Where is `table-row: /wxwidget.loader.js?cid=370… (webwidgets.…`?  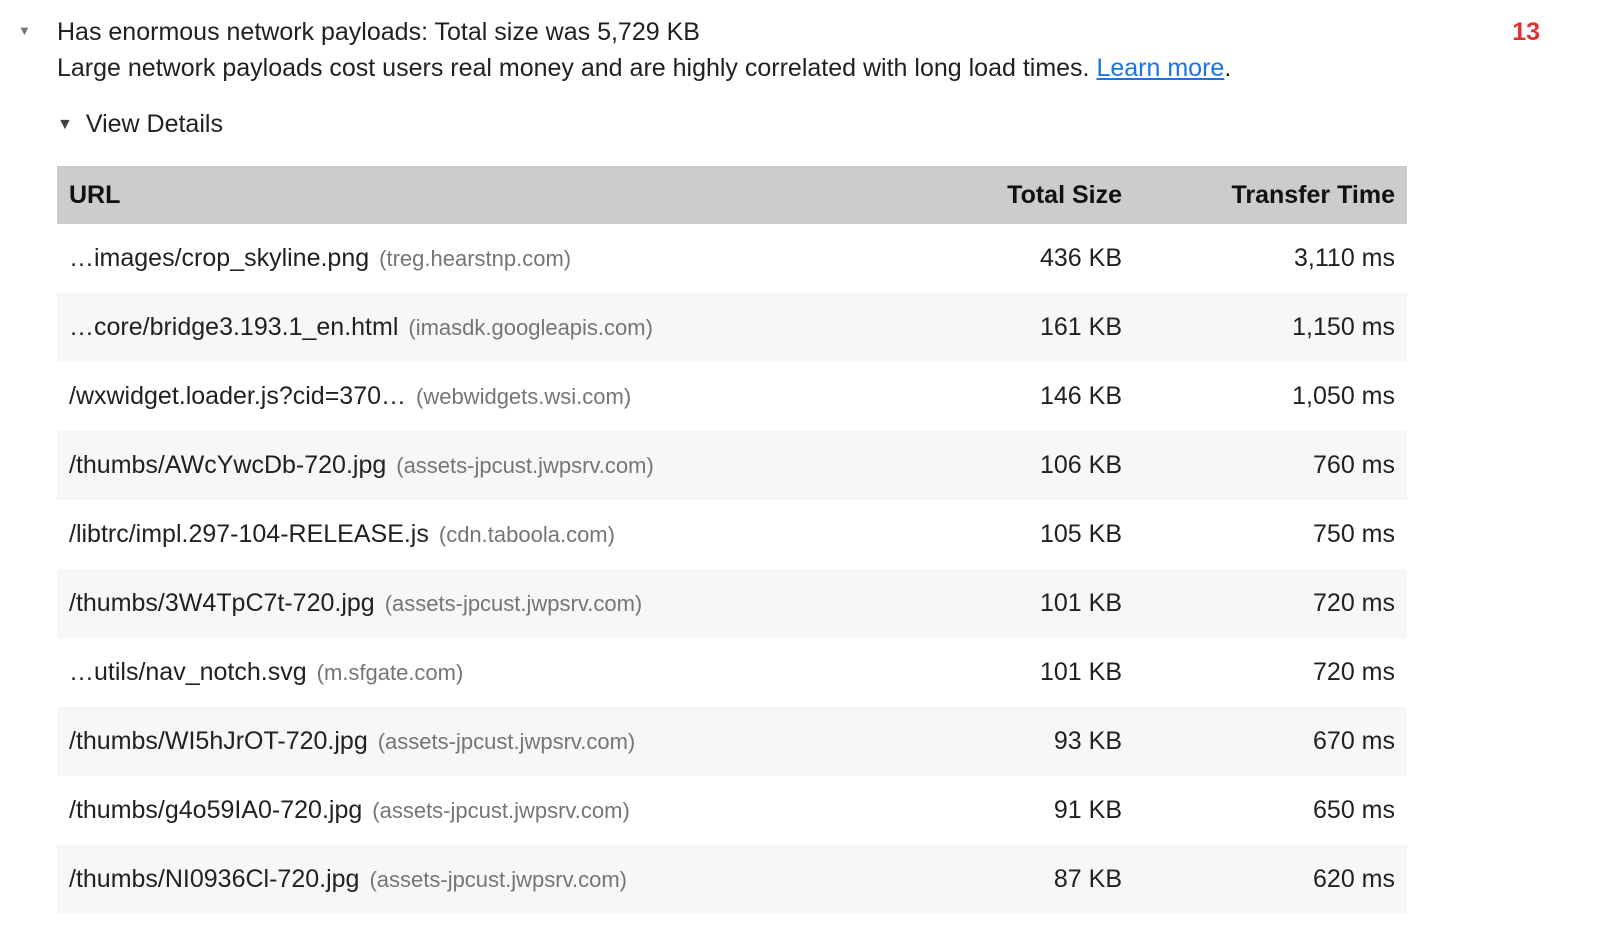
table-row: /wxwidget.loader.js?cid=370… (webwidgets.… is located at coordinates (732, 396).